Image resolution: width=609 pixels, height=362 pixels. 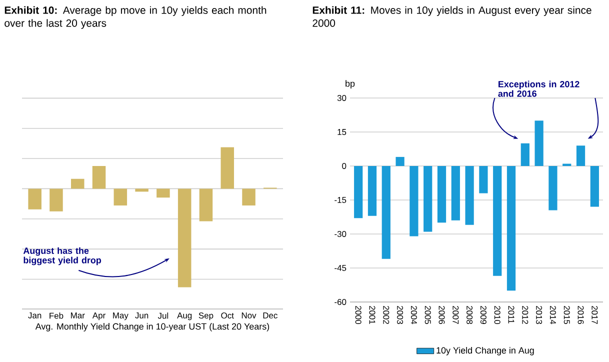 What do you see at coordinates (595, 315) in the screenshot?
I see `x-tick-label: 2017` at bounding box center [595, 315].